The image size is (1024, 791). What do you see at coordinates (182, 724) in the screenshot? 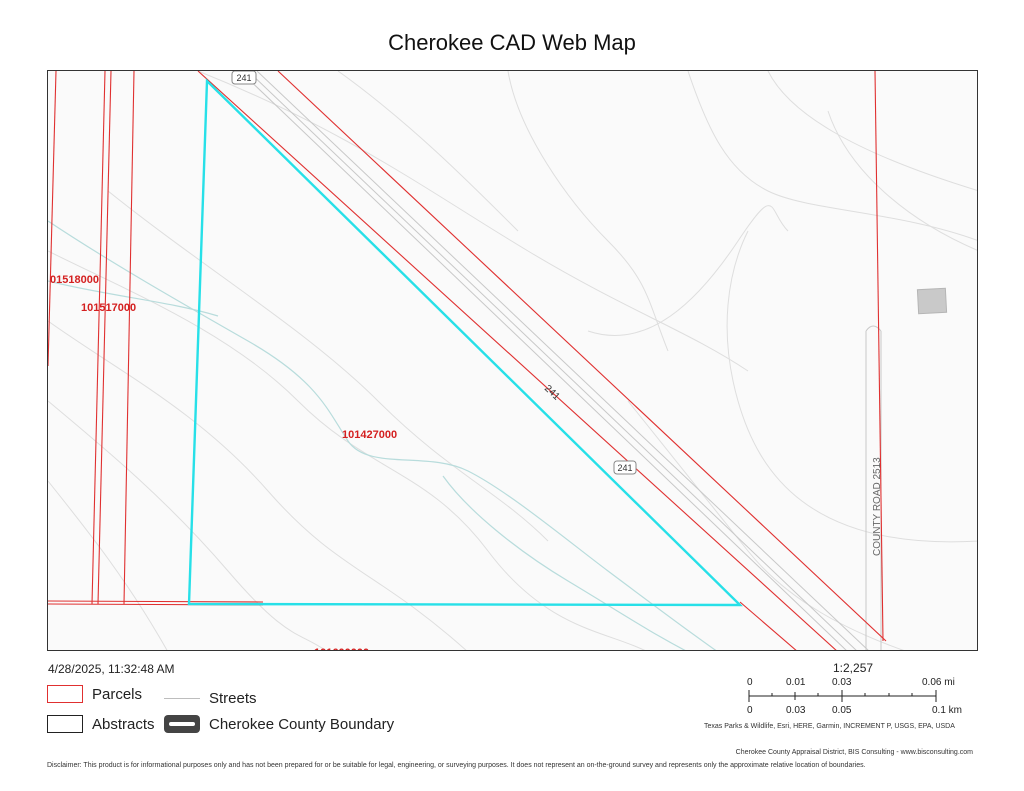
I see `boundary-swatch` at bounding box center [182, 724].